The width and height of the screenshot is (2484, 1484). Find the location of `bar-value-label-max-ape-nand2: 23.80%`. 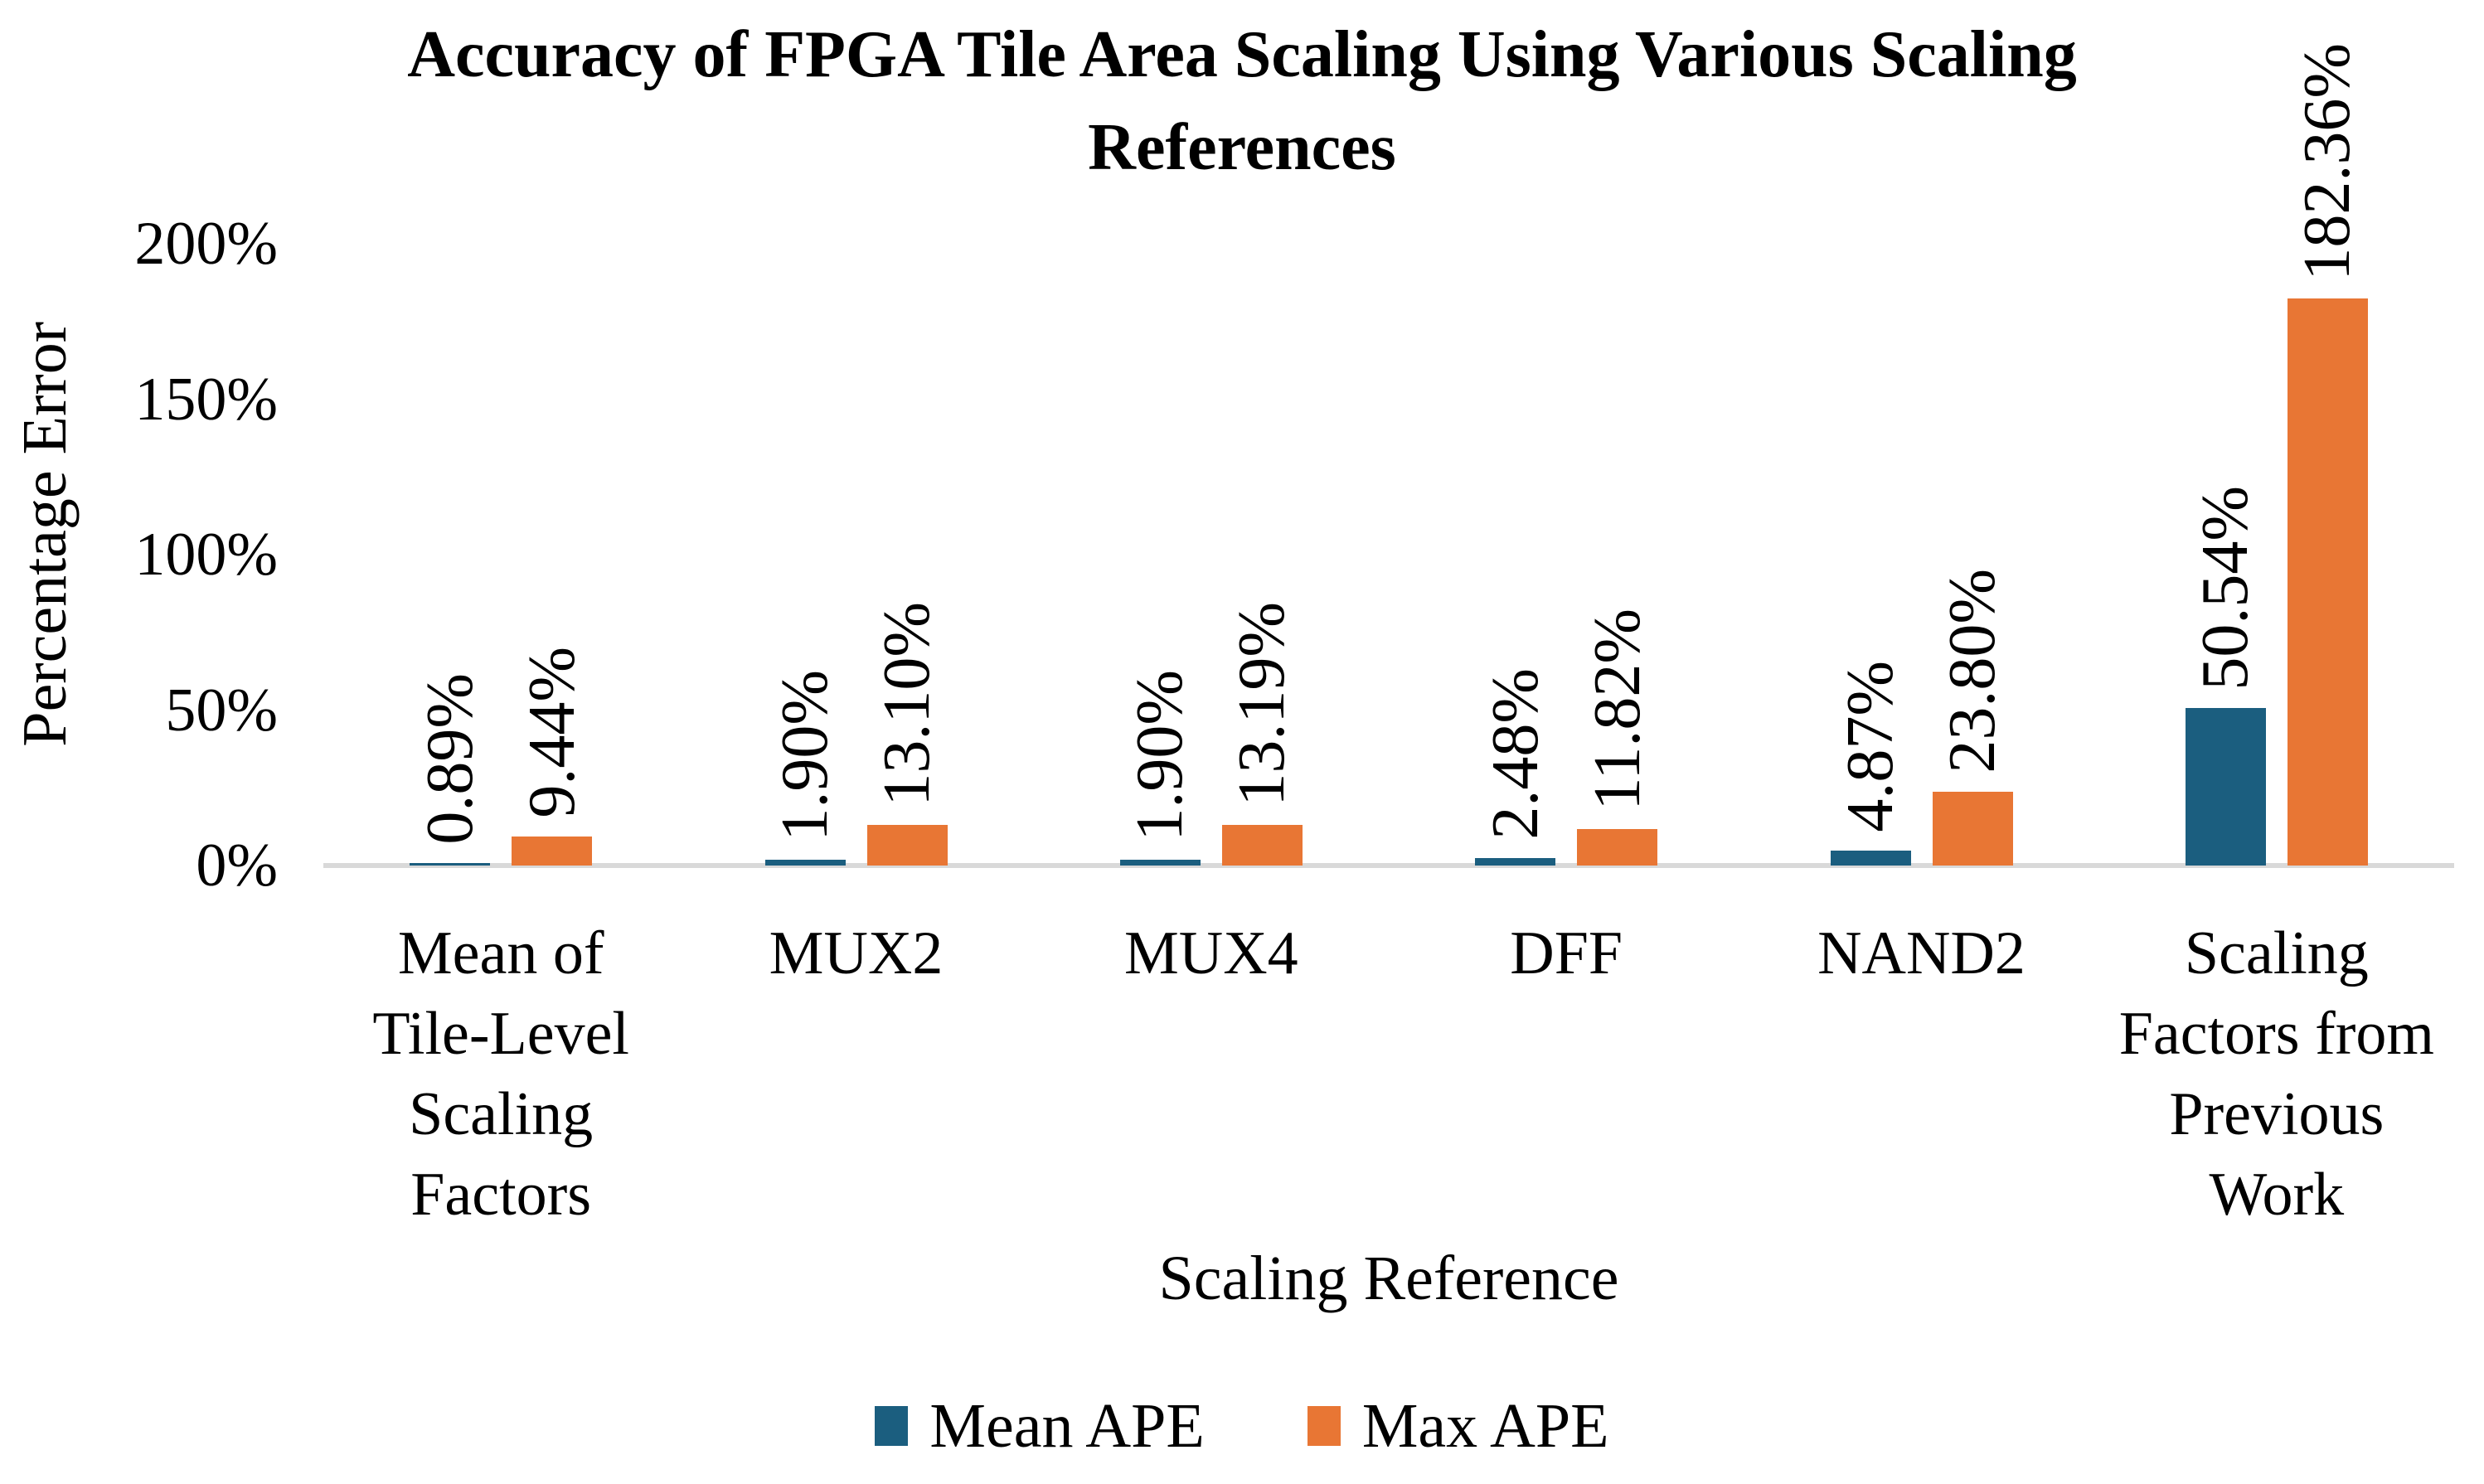

bar-value-label-max-ape-nand2: 23.80% is located at coordinates (1972, 672).